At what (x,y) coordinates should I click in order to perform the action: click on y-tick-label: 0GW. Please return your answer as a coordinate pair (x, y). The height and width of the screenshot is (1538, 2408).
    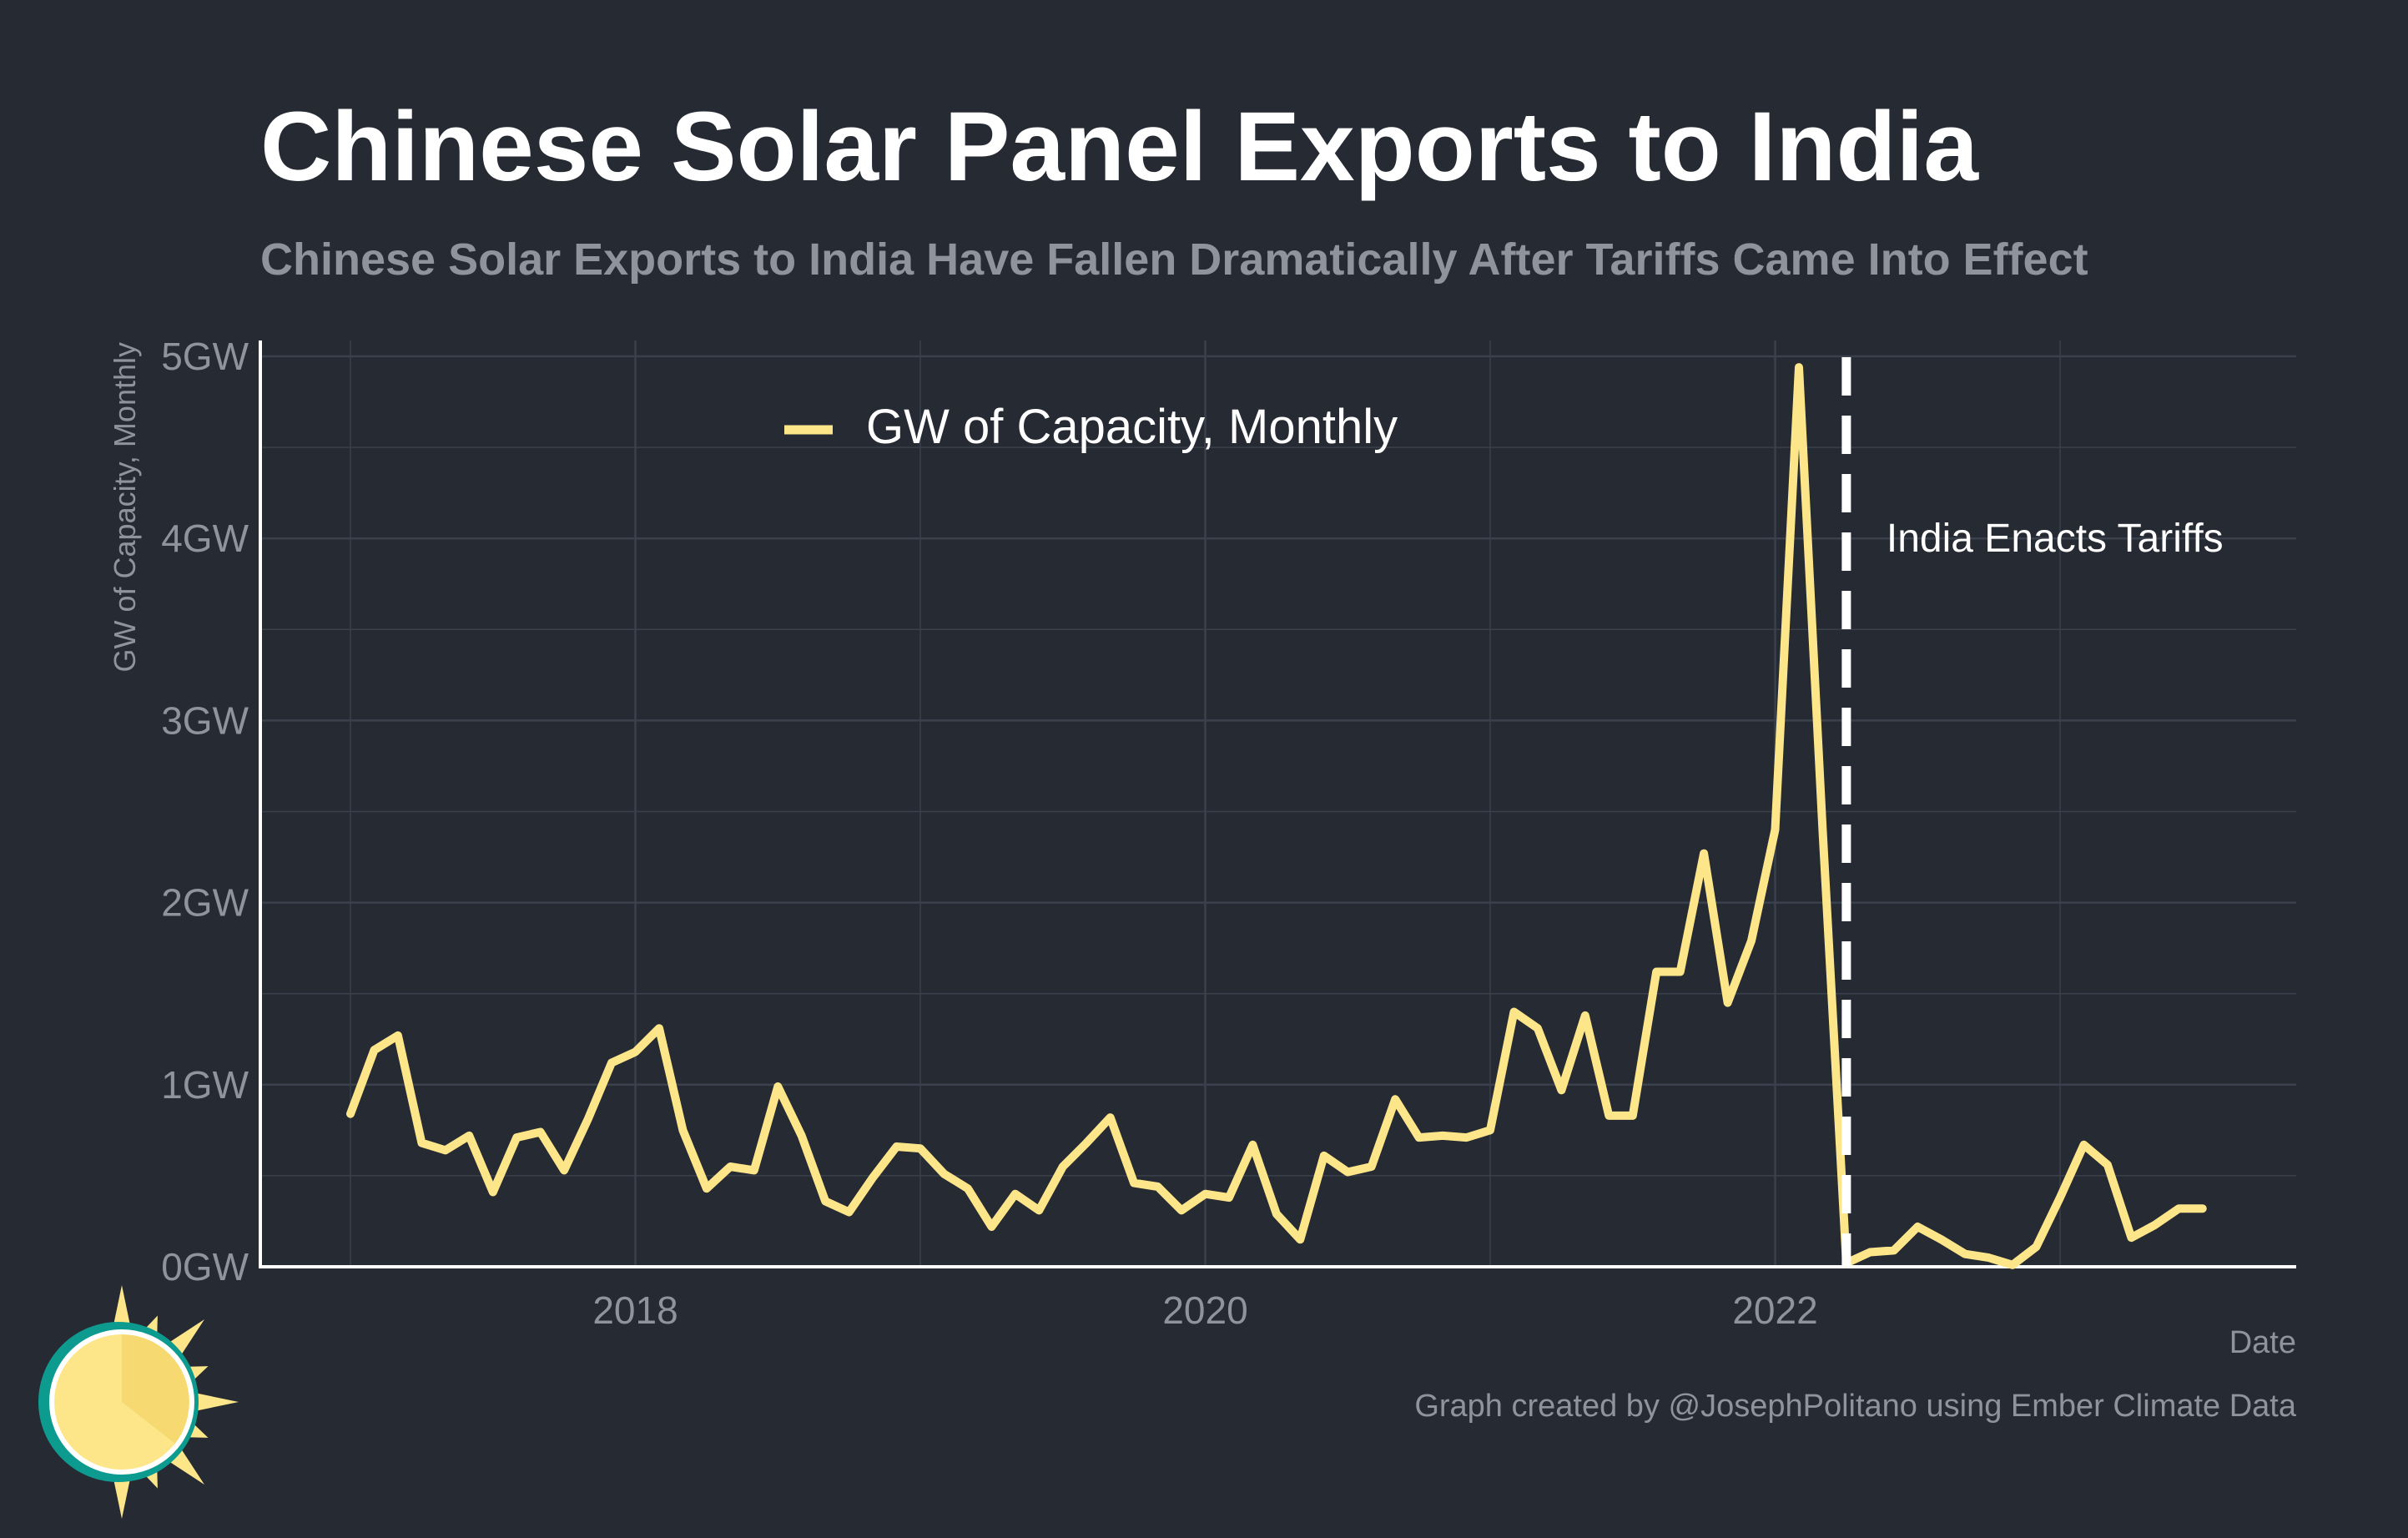
    Looking at the image, I should click on (205, 1266).